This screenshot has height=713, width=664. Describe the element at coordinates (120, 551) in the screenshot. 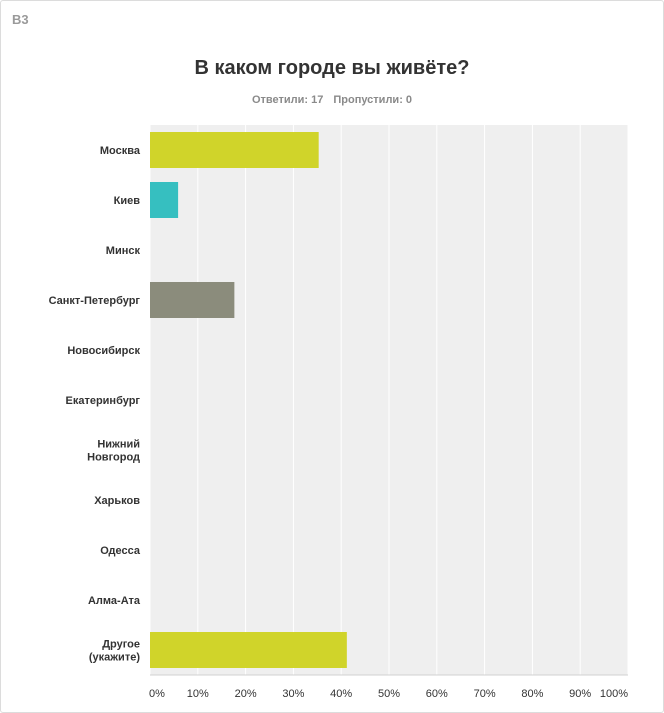

I see `category-label-8: Одесса` at that location.